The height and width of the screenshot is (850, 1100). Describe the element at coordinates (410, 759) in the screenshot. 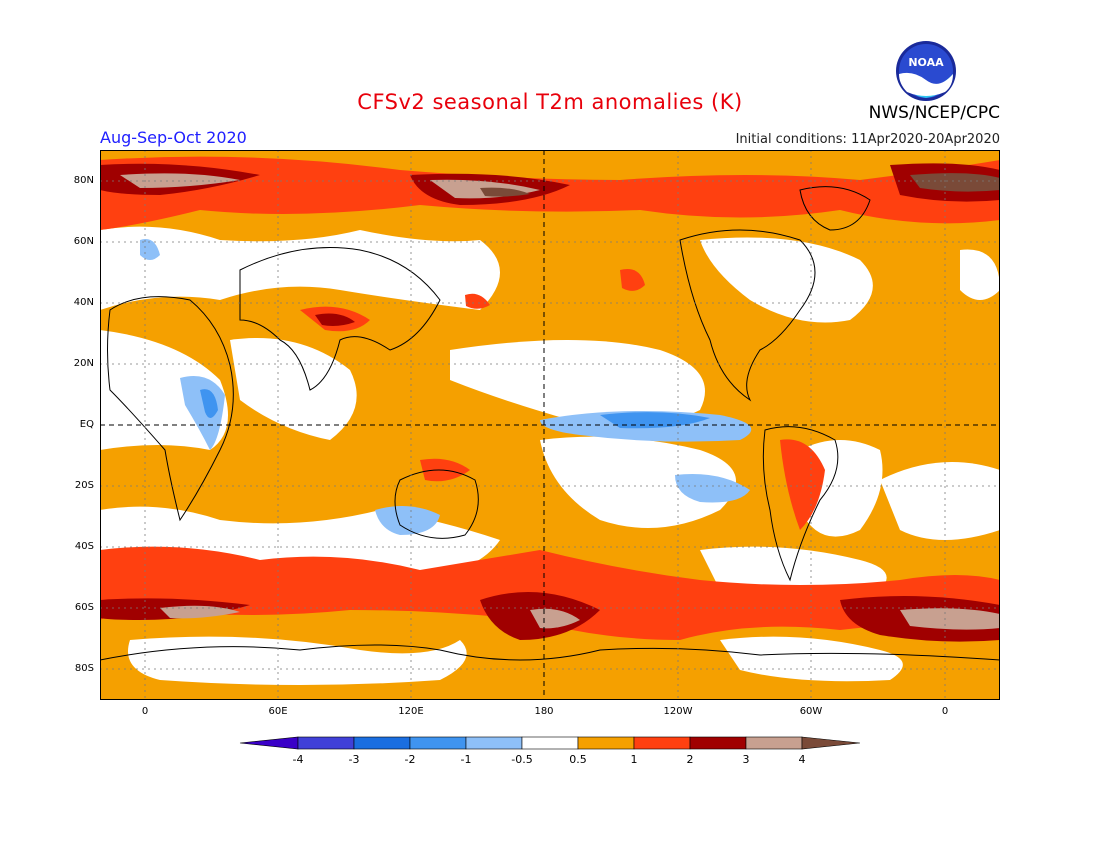

I see `legend-label: -2` at that location.